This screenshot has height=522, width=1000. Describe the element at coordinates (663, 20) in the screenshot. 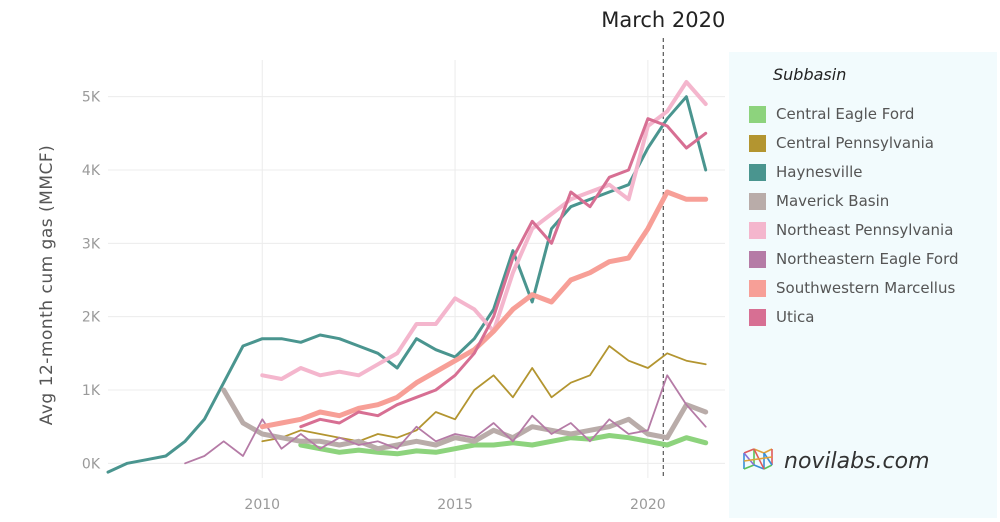

I see `annotation-label: March 2020` at that location.